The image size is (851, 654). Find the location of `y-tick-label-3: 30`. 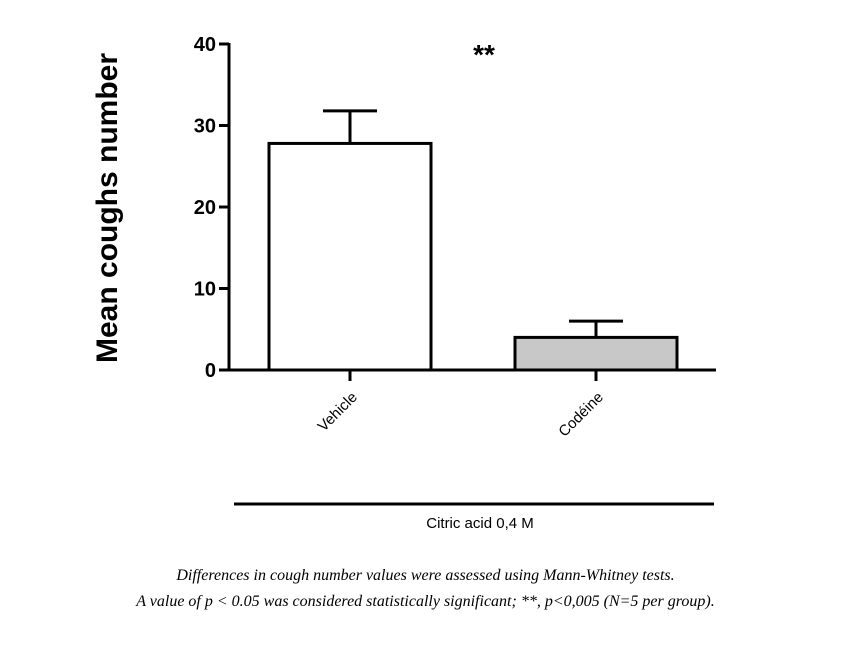

y-tick-label-3: 30 is located at coordinates (205, 127).